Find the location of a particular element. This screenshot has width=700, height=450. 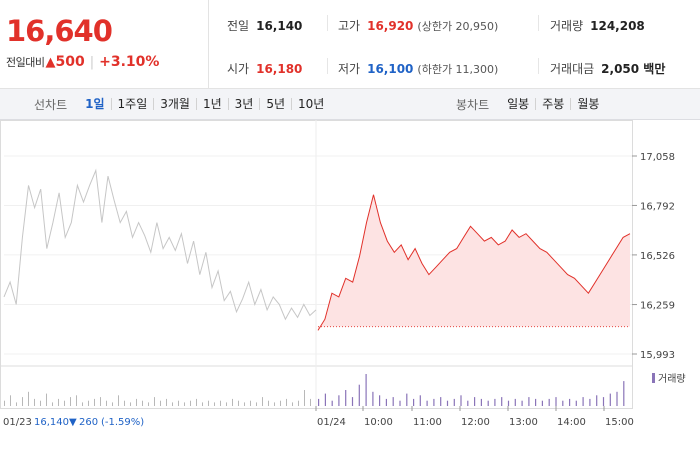

line-chart-title: 선차트 is located at coordinates (51, 104).